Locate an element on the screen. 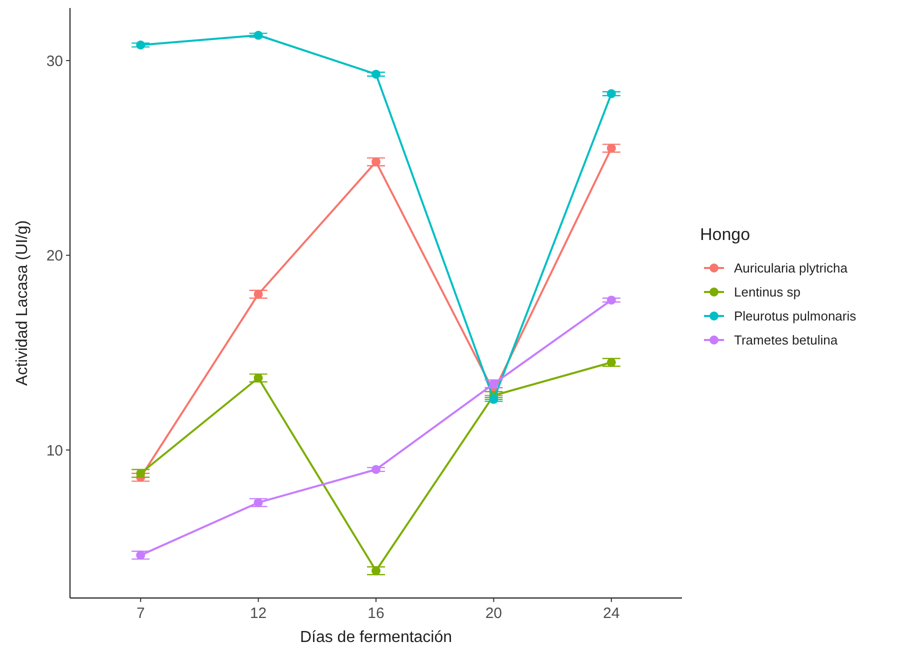 The image size is (907, 659). x-tick-label: 16 is located at coordinates (376, 613).